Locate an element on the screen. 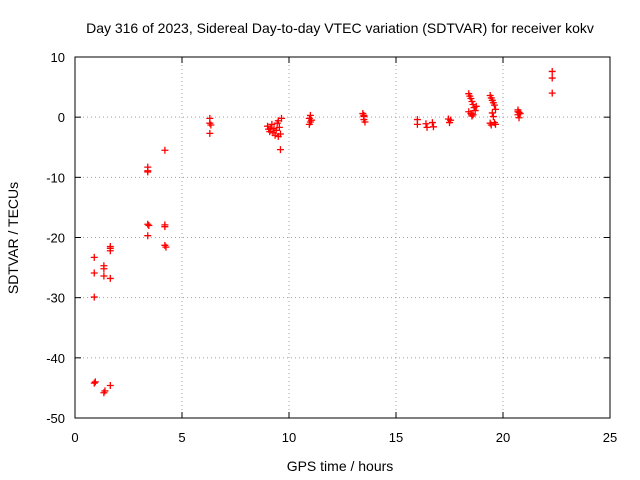 The height and width of the screenshot is (480, 640). x-tick-label: 20 is located at coordinates (503, 437).